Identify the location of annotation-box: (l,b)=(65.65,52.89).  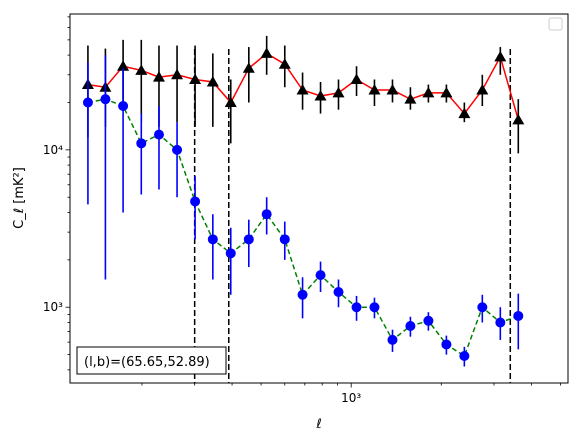
(151, 360).